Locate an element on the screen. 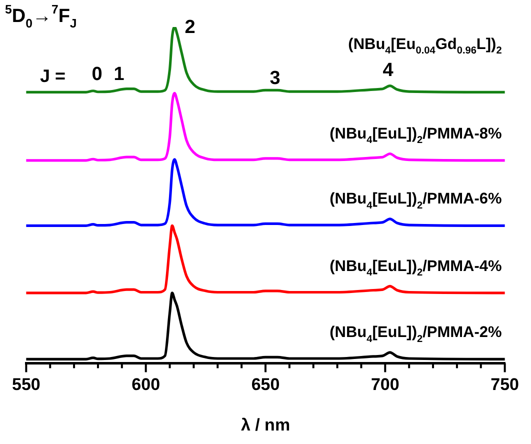 This screenshot has height=444, width=531. x-tick-label: 650 is located at coordinates (265, 384).